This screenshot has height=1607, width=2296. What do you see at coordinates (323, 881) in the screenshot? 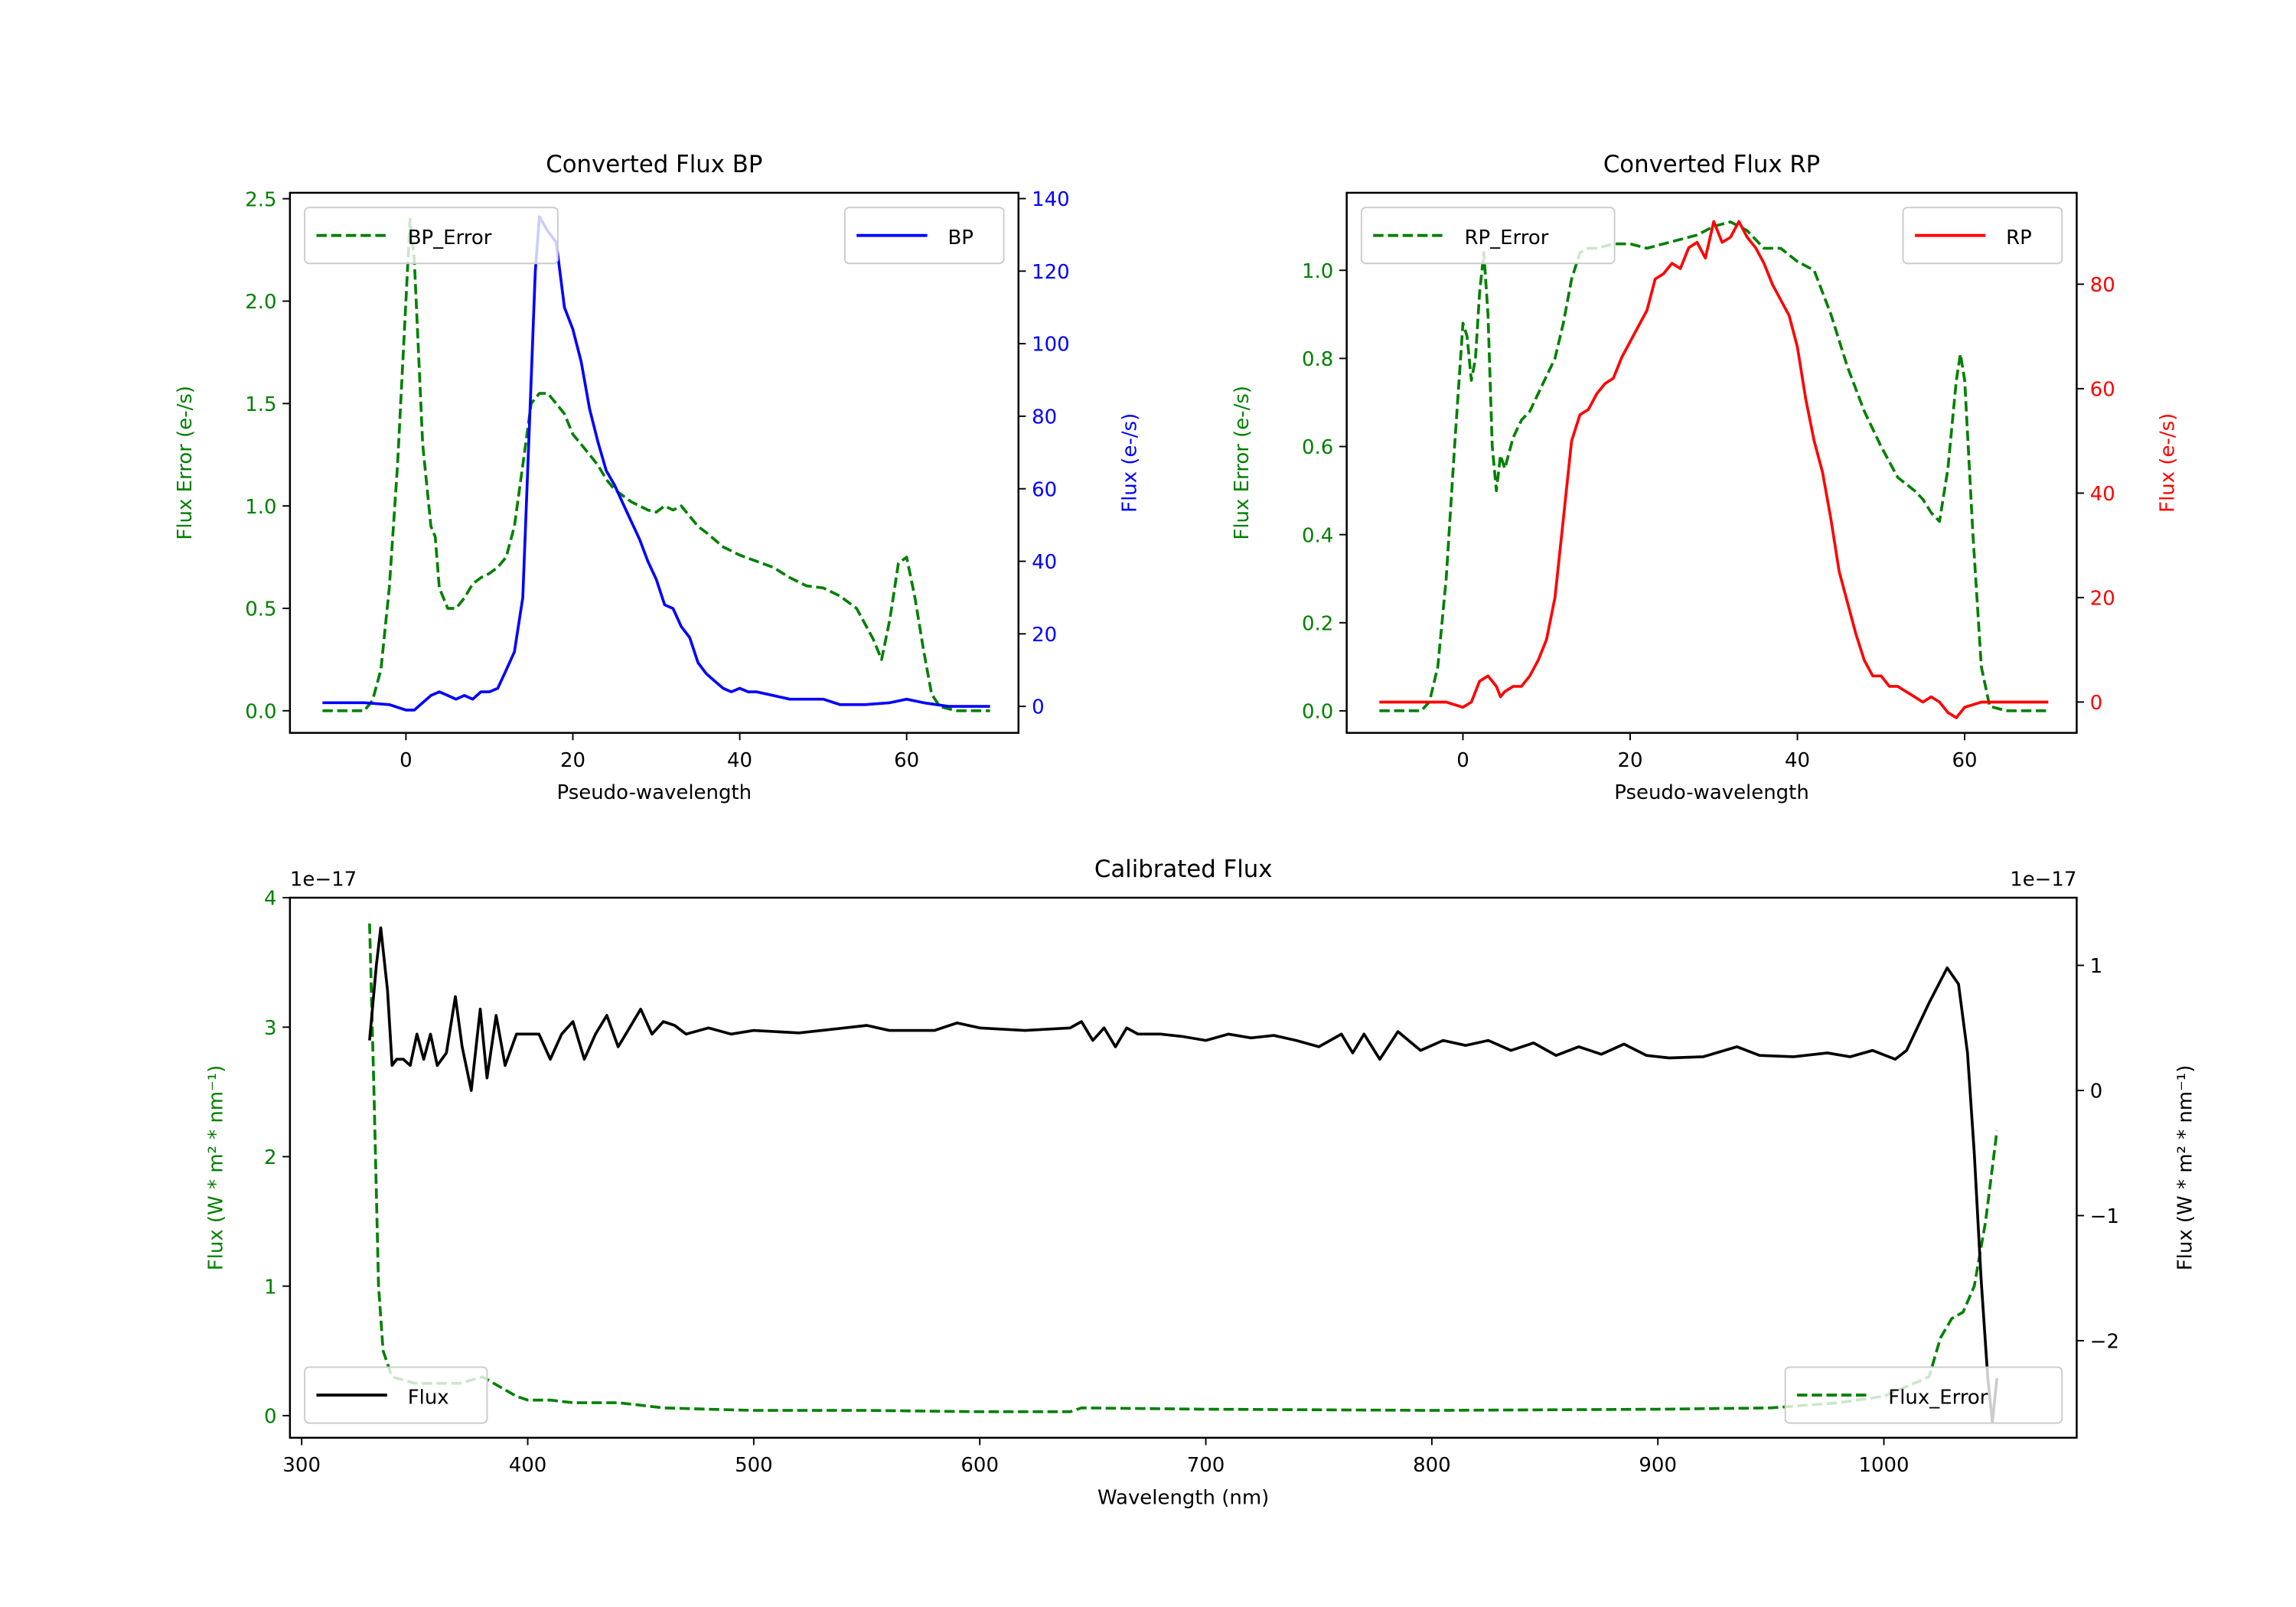
I see `y-left-offset-label: 1e−17` at bounding box center [323, 881].